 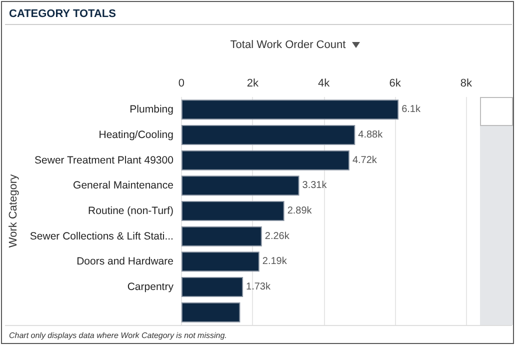 What do you see at coordinates (252, 84) in the screenshot?
I see `x-tick-label: 2k` at bounding box center [252, 84].